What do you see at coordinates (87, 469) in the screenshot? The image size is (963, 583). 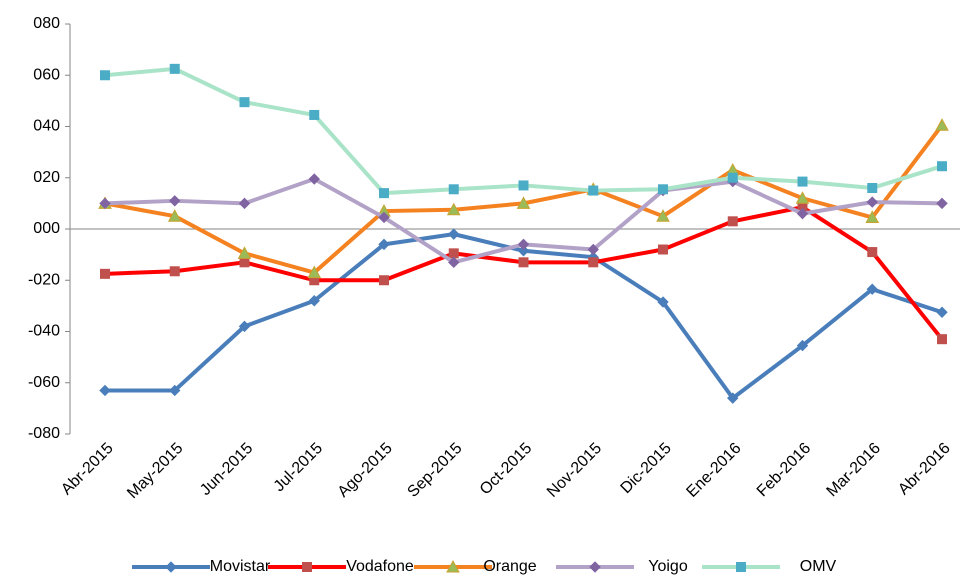 I see `x-tick-label: Abr-2015` at bounding box center [87, 469].